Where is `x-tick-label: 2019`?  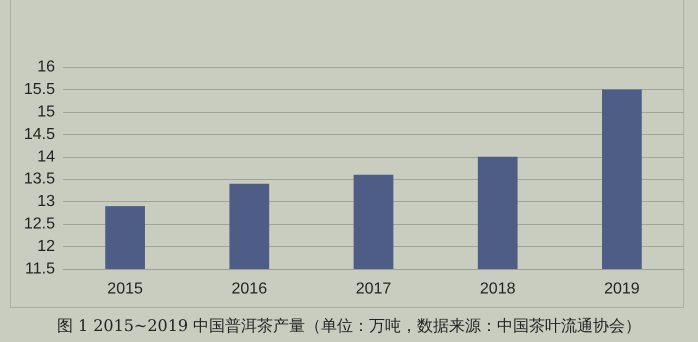 x-tick-label: 2019 is located at coordinates (622, 289).